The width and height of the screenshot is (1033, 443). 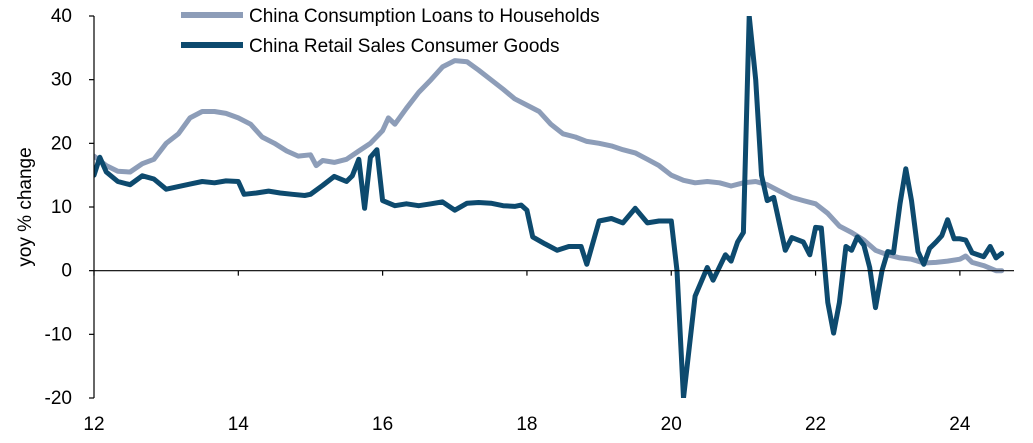 I want to click on y-axis: -20 -10 0 10 20 30 40, so click(x=69, y=207).